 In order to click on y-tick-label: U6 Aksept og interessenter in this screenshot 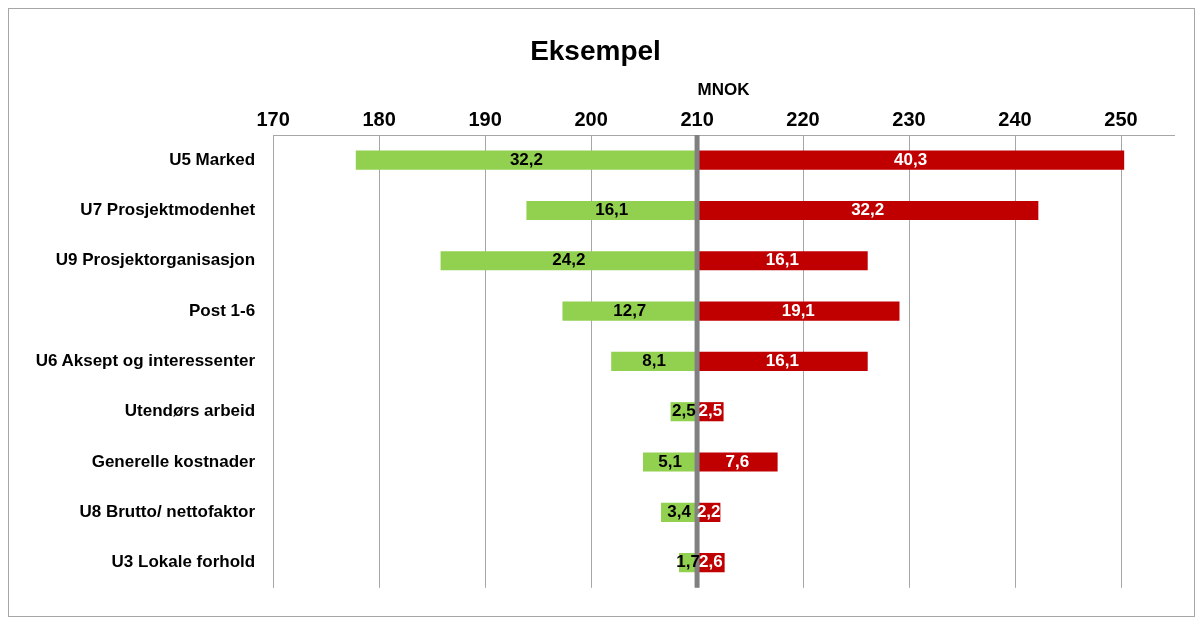, I will do `click(145, 361)`.